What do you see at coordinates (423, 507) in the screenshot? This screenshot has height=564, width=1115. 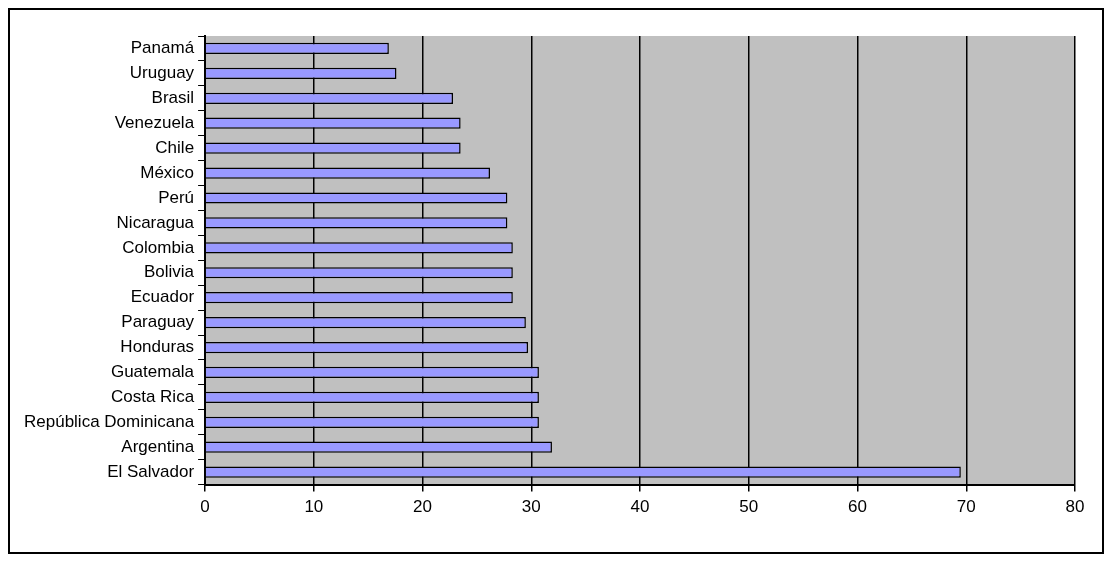 I see `x-tick-label: 20` at bounding box center [423, 507].